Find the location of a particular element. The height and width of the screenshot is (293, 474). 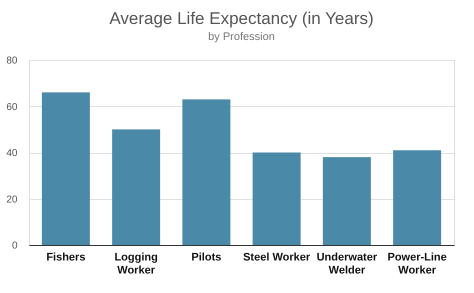

x-tick-label: Power-Line Worker is located at coordinates (417, 264).